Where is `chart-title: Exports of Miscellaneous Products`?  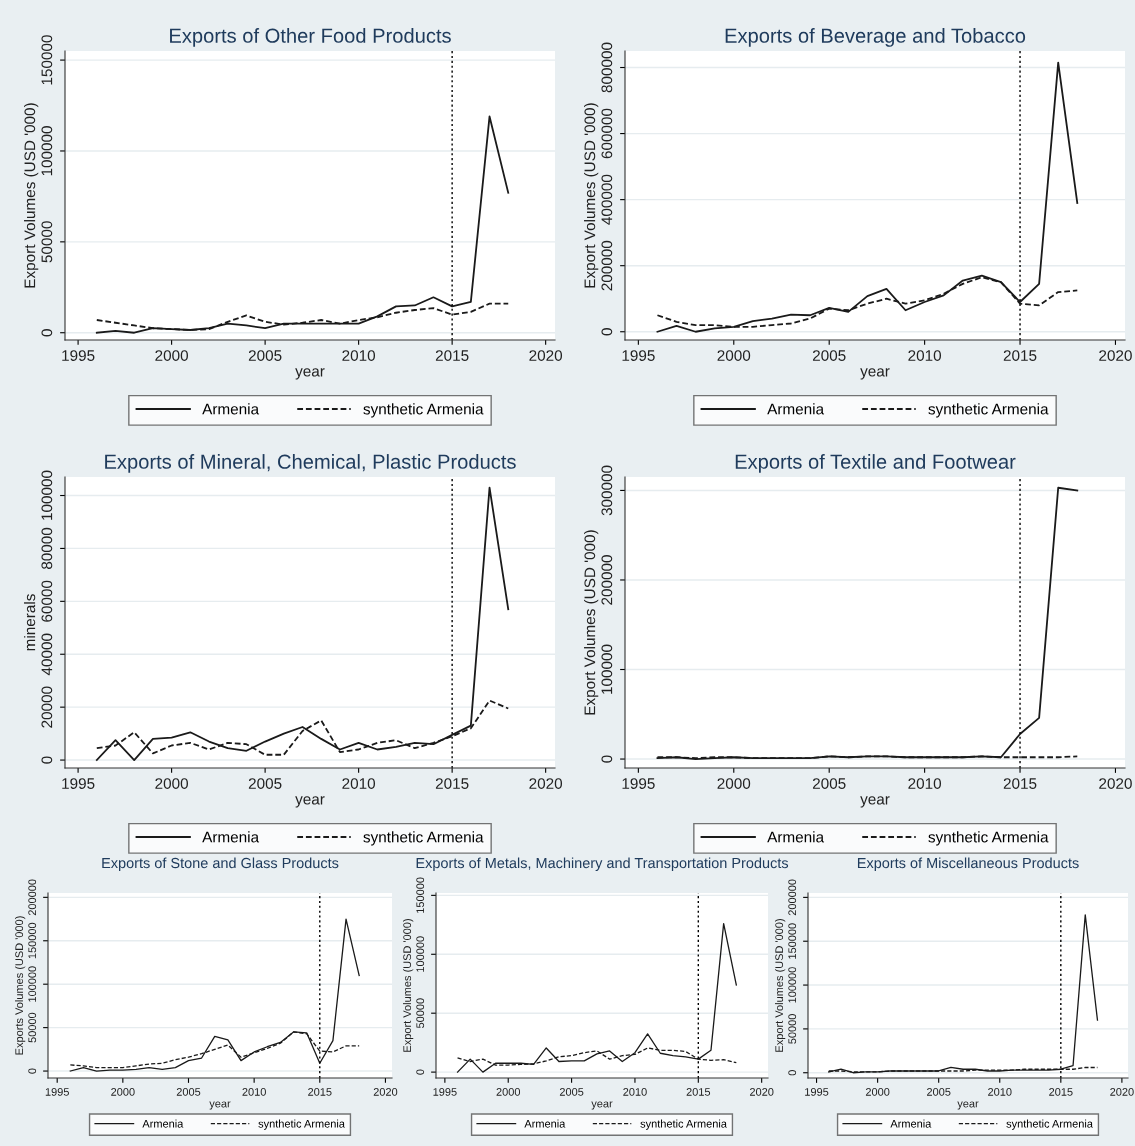
chart-title: Exports of Miscellaneous Products is located at coordinates (968, 864).